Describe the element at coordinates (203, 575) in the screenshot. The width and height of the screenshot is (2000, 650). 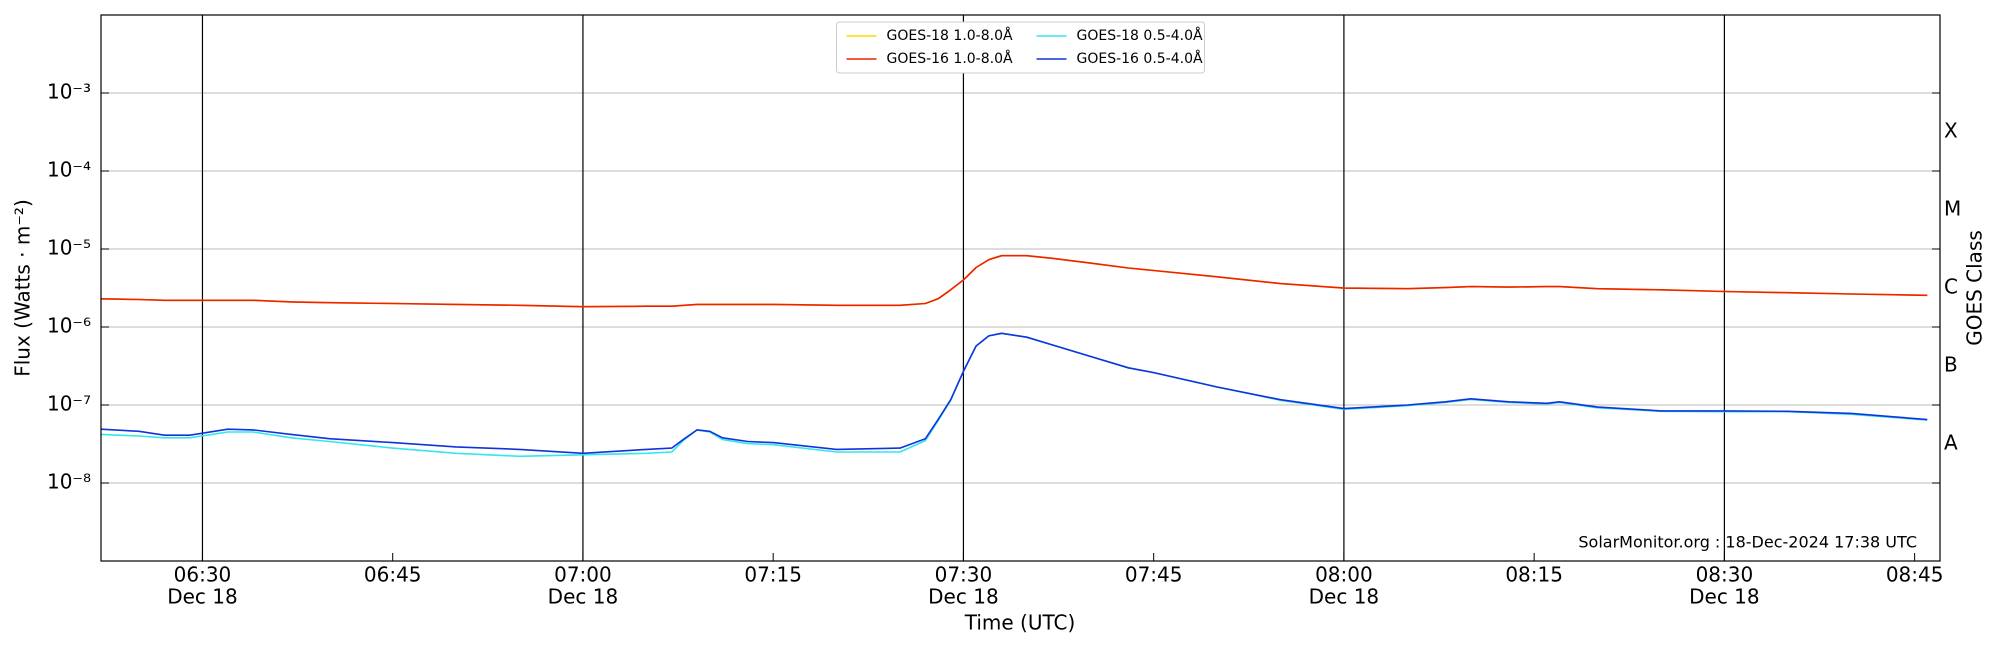
I see `x-tick-label: 06:30` at that location.